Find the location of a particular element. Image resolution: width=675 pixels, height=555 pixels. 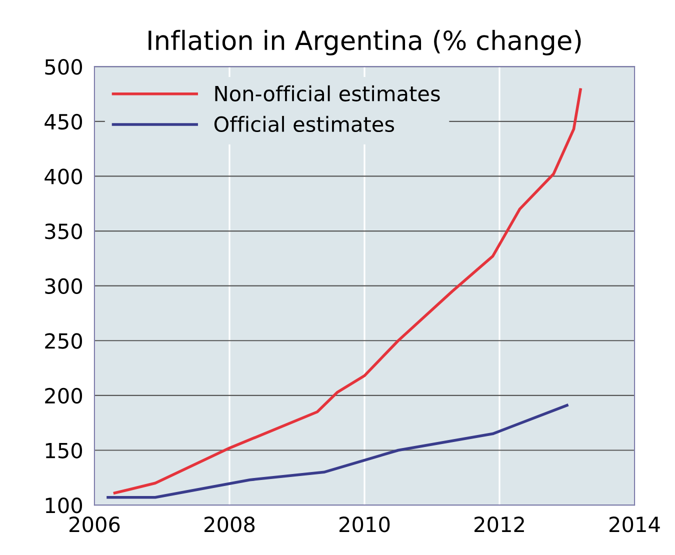

y-tick-label: 250 is located at coordinates (63, 341).